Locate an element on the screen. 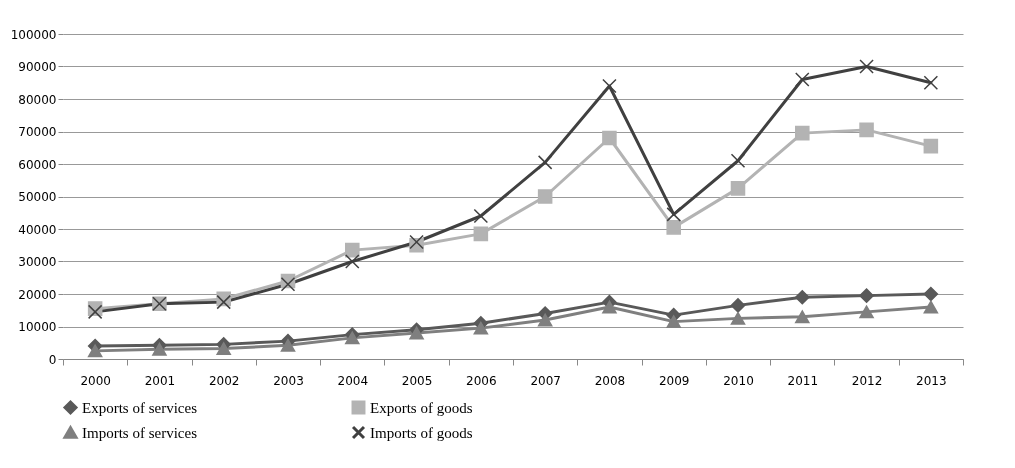 This screenshot has height=468, width=1015. x-tick-label: 2006 is located at coordinates (481, 380).